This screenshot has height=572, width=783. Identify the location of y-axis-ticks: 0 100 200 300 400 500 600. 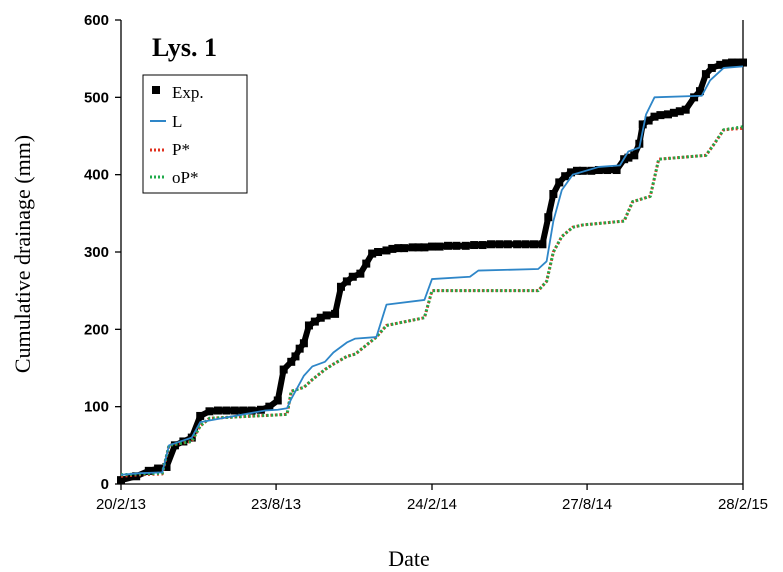
(102, 252).